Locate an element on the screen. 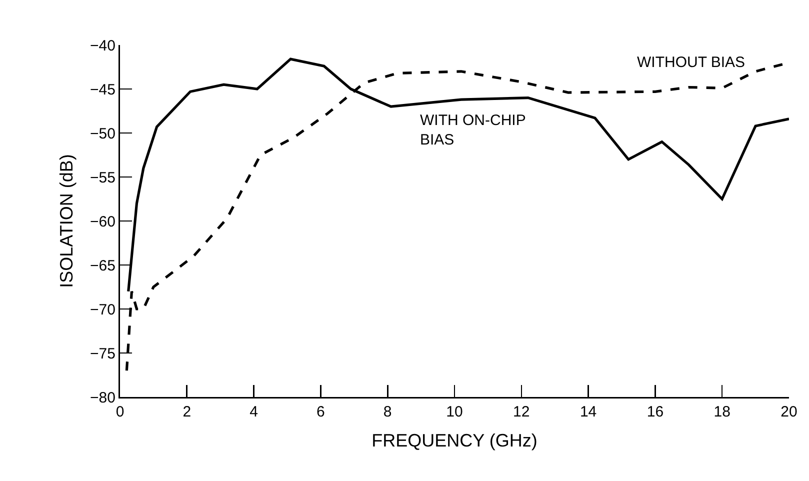 This screenshot has width=809, height=481. y-tick-label: −60 is located at coordinates (103, 221).